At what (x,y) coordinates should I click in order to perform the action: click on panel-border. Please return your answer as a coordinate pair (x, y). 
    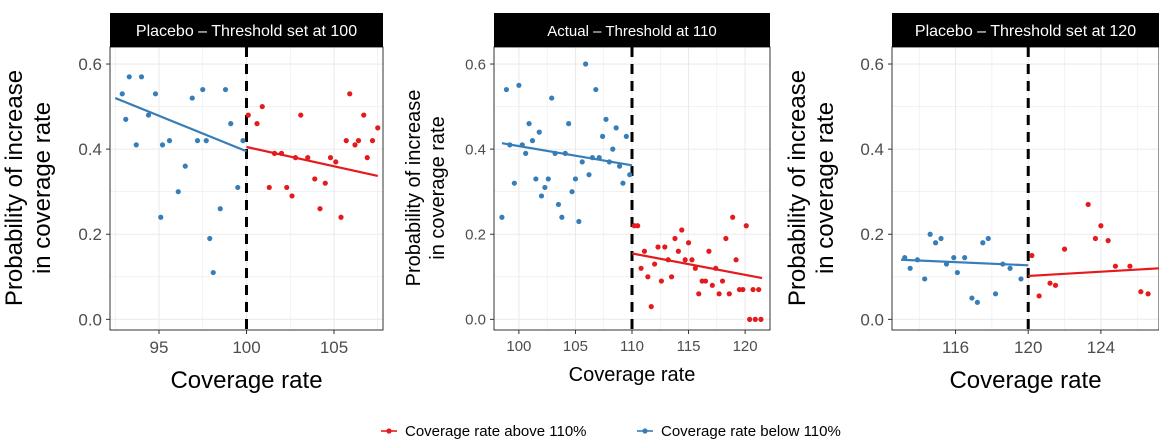
    Looking at the image, I should click on (1025, 188).